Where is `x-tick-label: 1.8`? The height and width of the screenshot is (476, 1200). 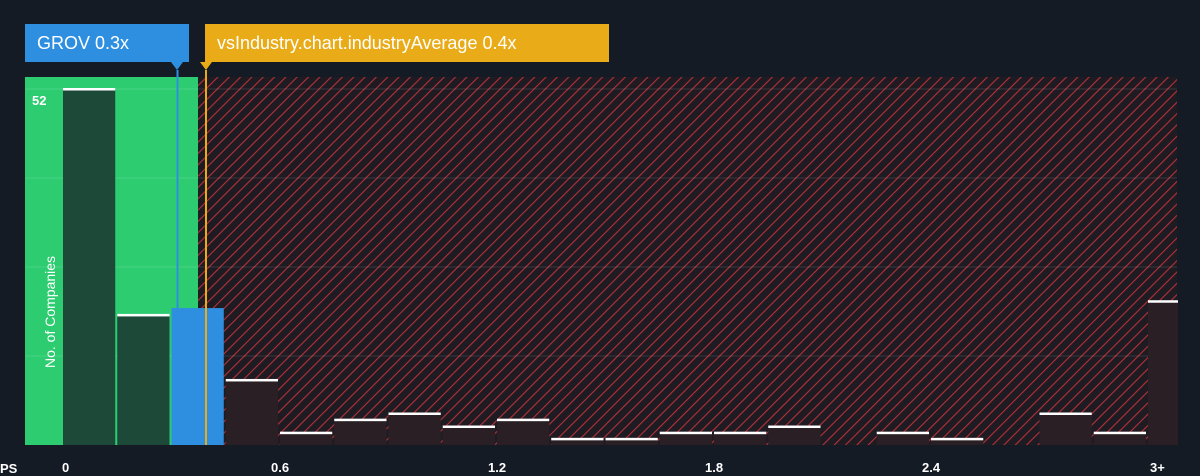 x-tick-label: 1.8 is located at coordinates (714, 467).